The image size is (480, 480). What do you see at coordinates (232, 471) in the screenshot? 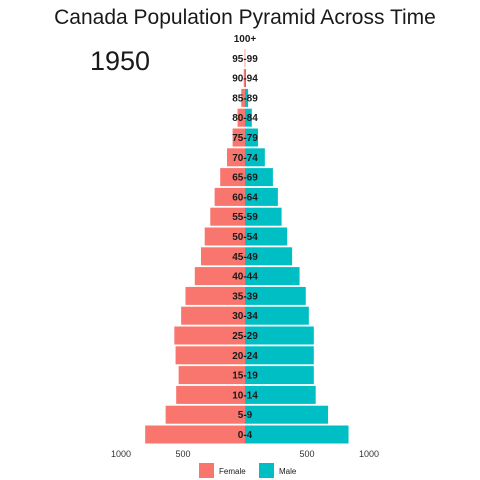
I see `legend-label-female: Female` at bounding box center [232, 471].